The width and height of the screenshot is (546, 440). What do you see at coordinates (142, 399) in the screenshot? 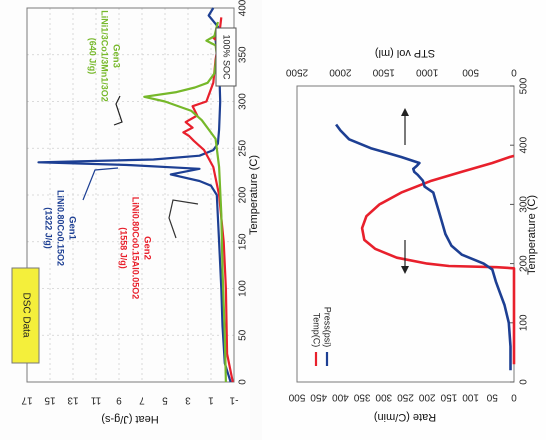
I see `heat-tick-label: 7` at bounding box center [142, 399].